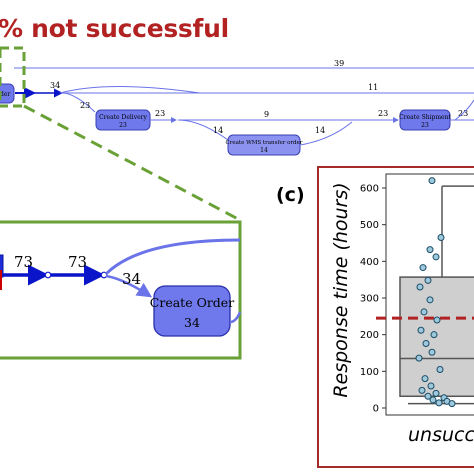 Image resolution: width=474 pixels, height=474 pixels. Describe the element at coordinates (425, 117) in the screenshot. I see `create-shipment-label: Create Shipment` at that location.